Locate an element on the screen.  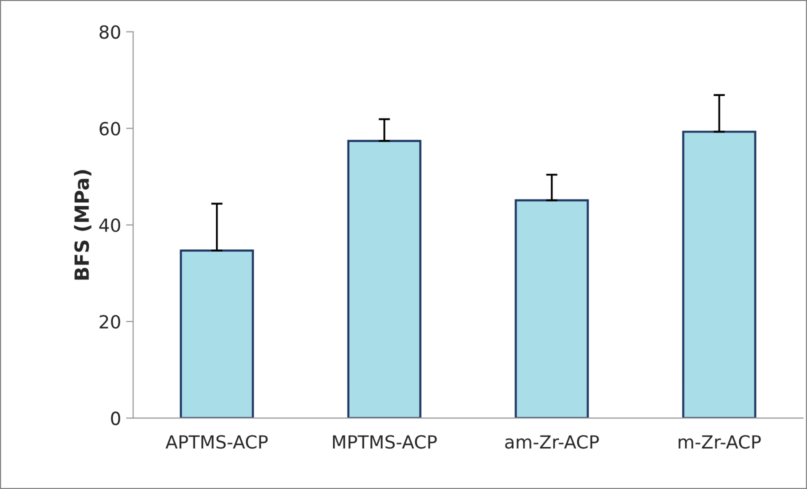
y-tick-label: 60 is located at coordinates (110, 129).